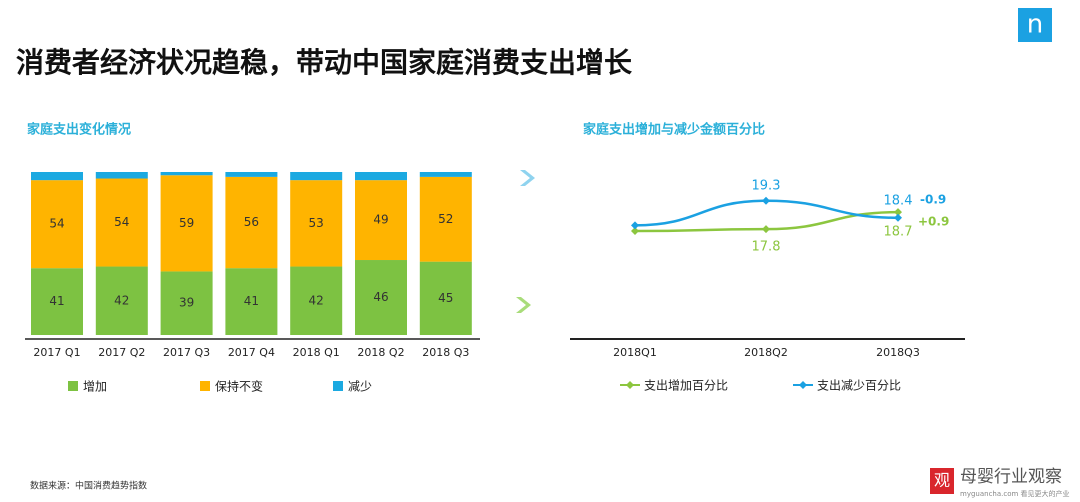  I want to click on slide-title: 消费者经济状况趋稳，带动中国家庭消费支出增长, so click(324, 62).